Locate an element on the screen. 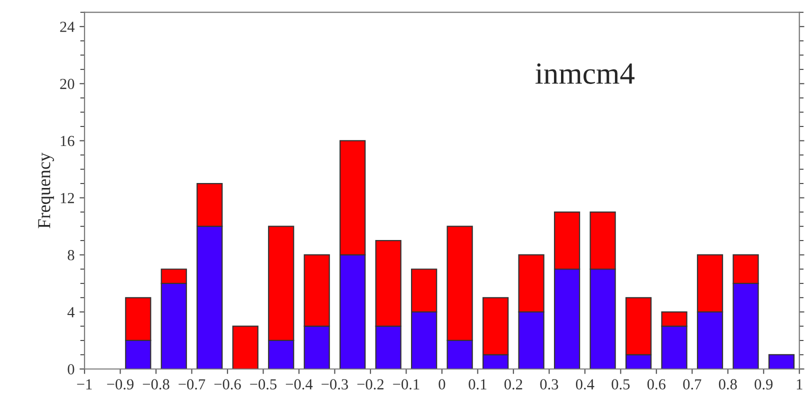  x-tick-label: −0.2 is located at coordinates (370, 384).